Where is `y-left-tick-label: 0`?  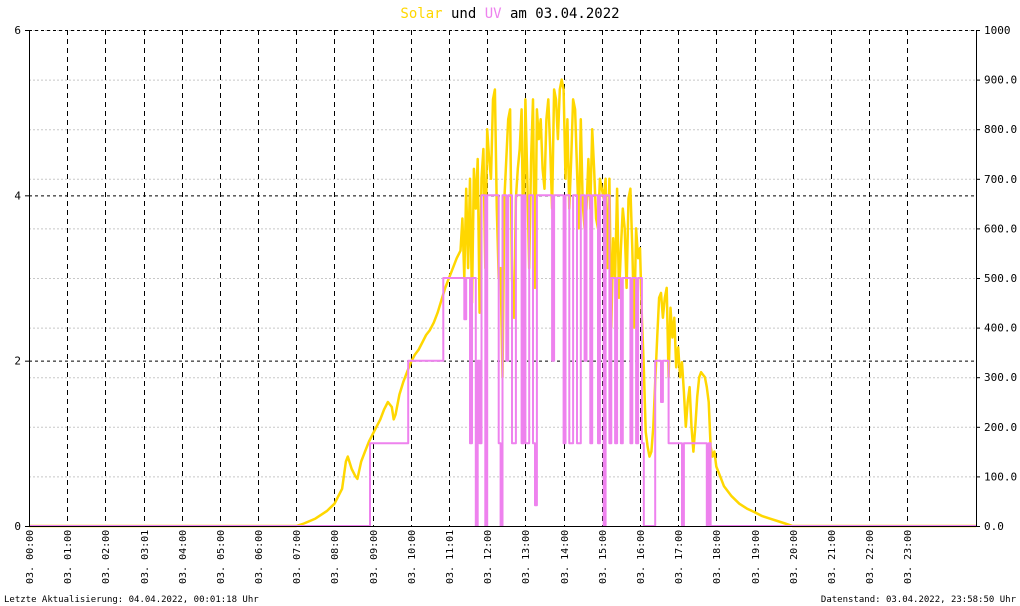
y-left-tick-label: 0 is located at coordinates (17, 526).